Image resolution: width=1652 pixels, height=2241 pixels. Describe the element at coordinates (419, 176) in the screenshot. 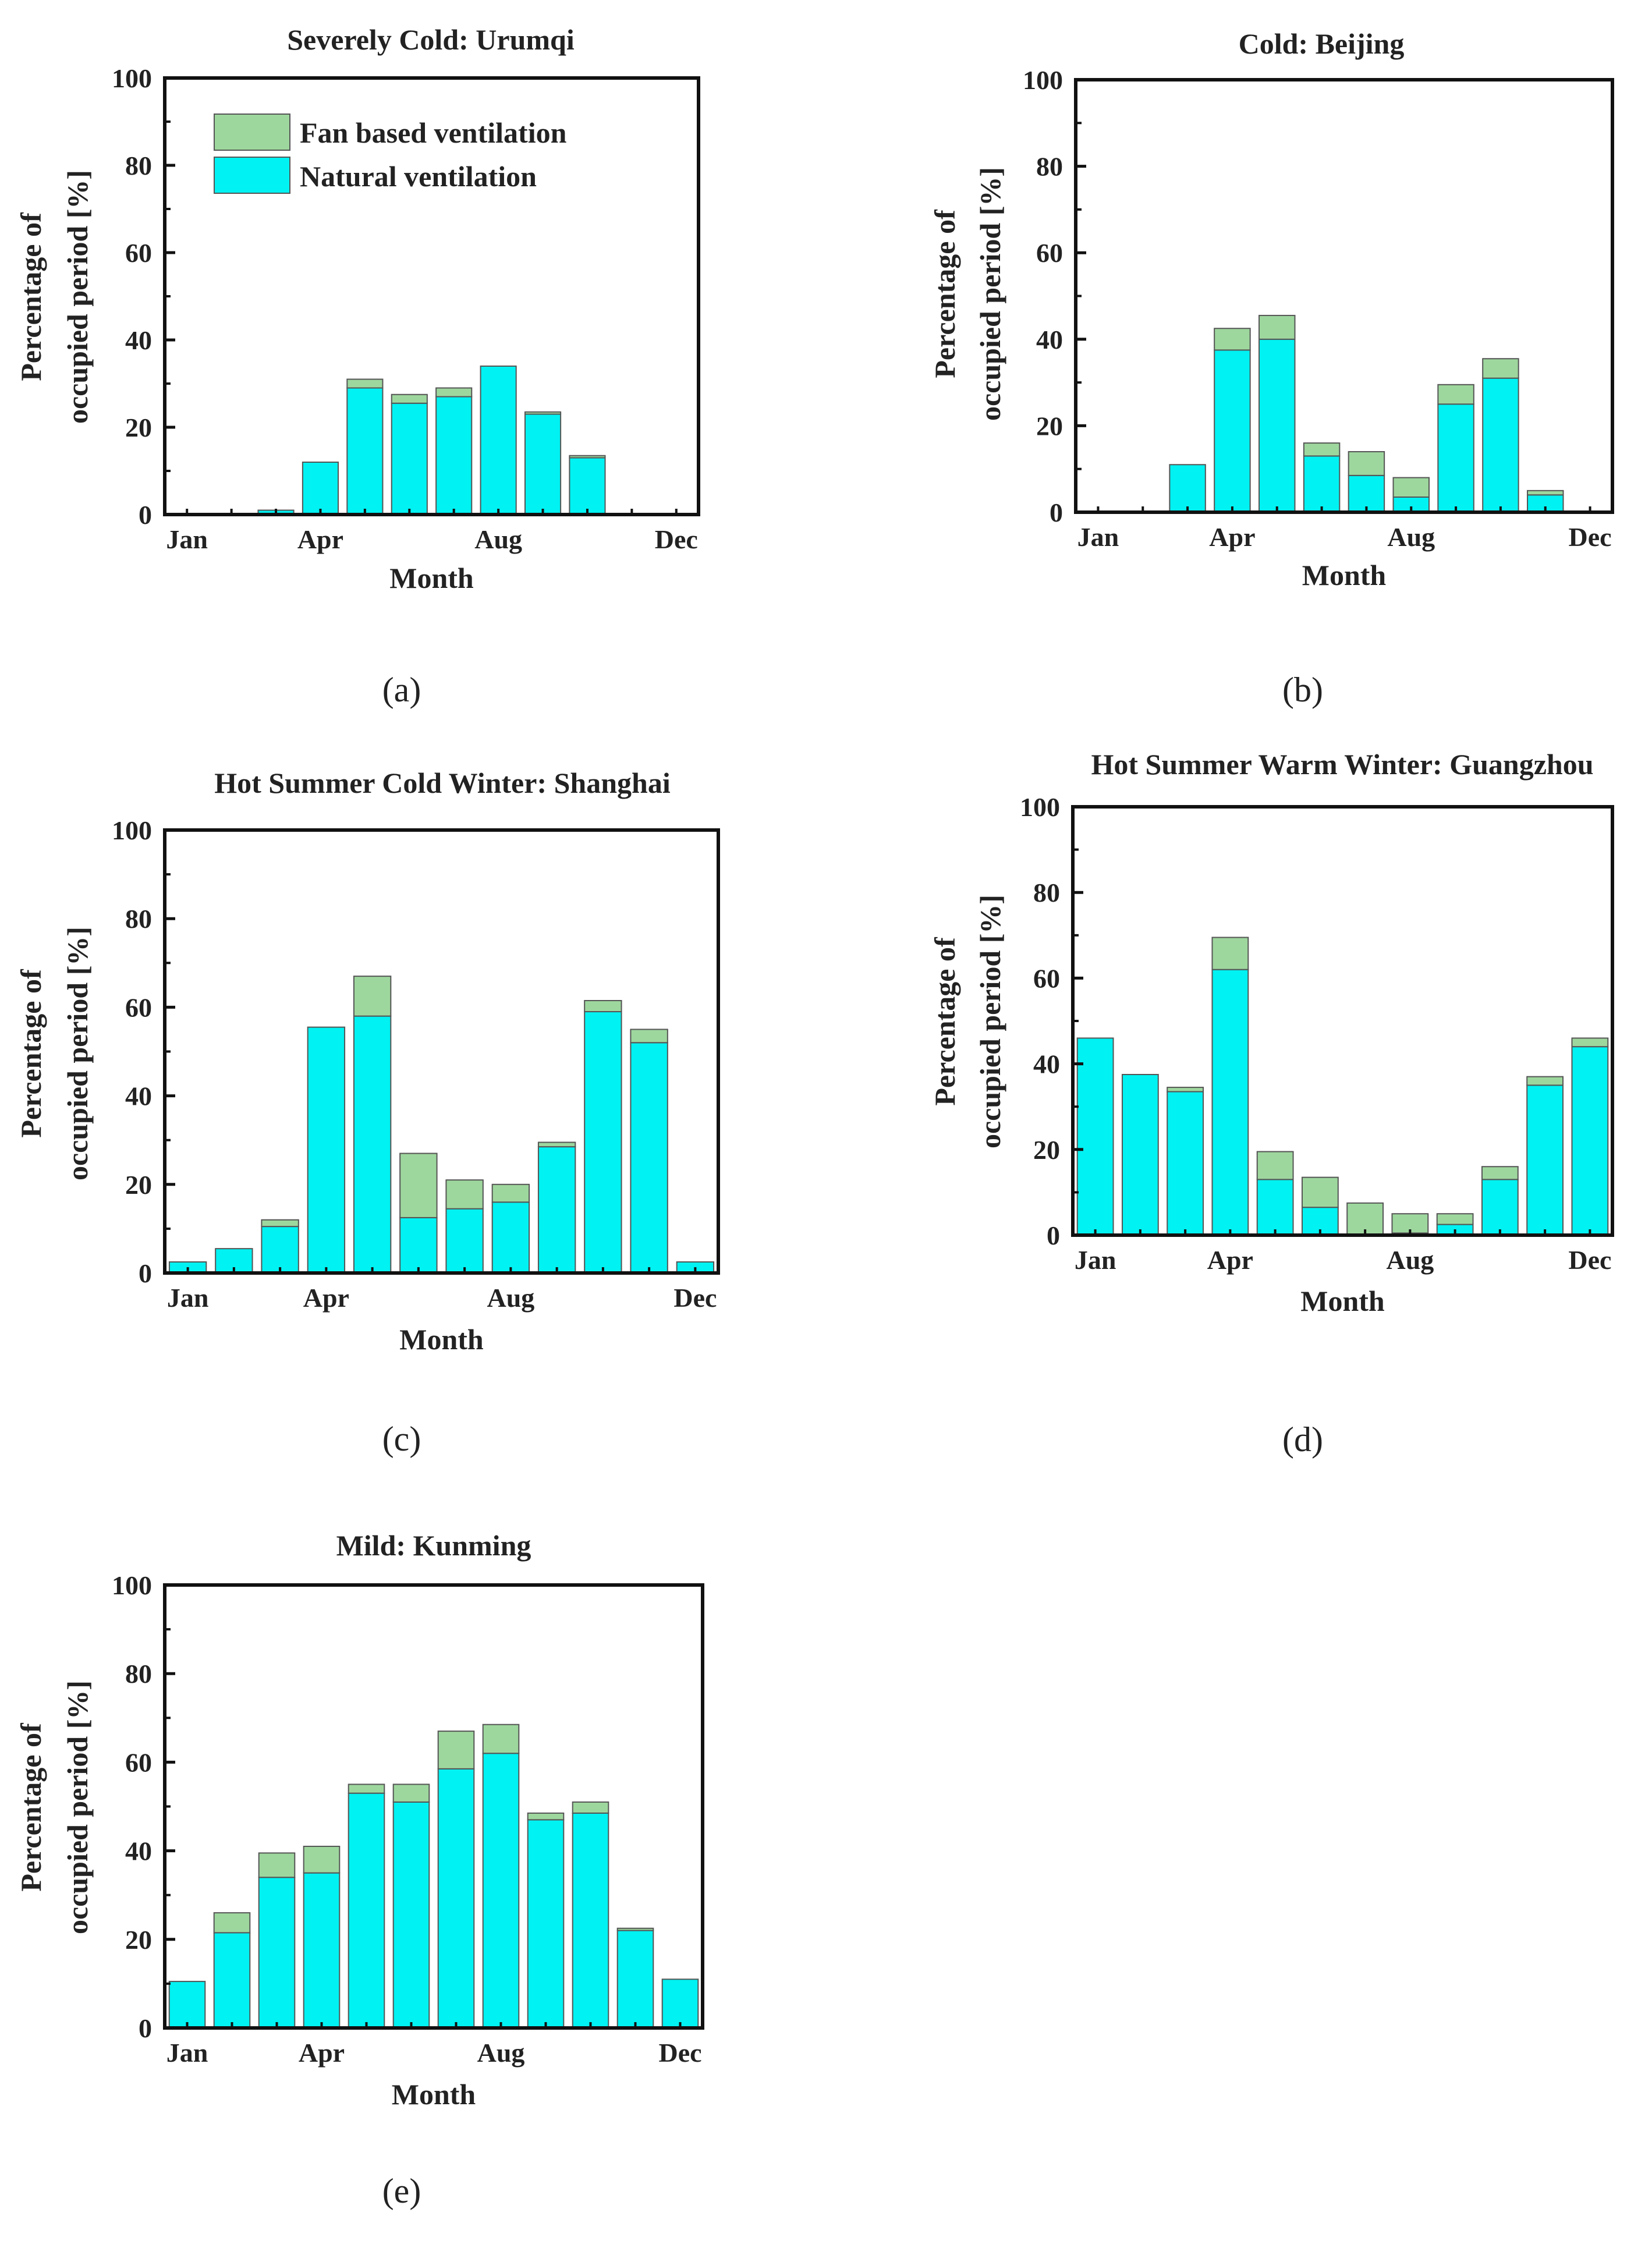

I see `legend-label-natural: Natural ventilation` at that location.